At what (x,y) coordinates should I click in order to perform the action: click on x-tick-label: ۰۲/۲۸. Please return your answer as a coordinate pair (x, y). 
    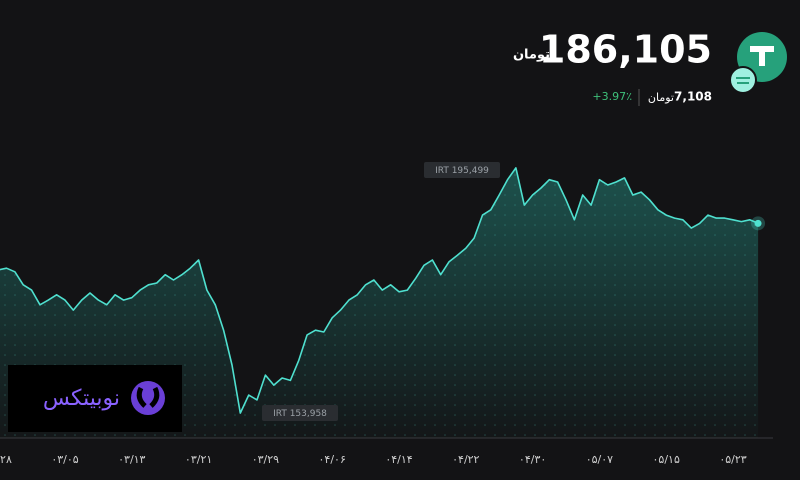
    Looking at the image, I should click on (6, 459).